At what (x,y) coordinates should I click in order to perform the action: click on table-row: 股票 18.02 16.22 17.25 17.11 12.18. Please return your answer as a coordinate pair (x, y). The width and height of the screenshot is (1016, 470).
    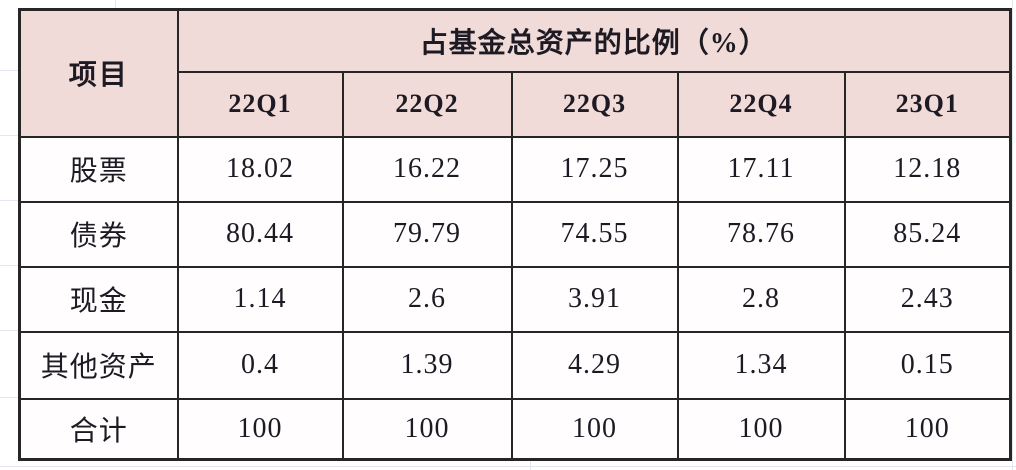
    Looking at the image, I should click on (515, 169).